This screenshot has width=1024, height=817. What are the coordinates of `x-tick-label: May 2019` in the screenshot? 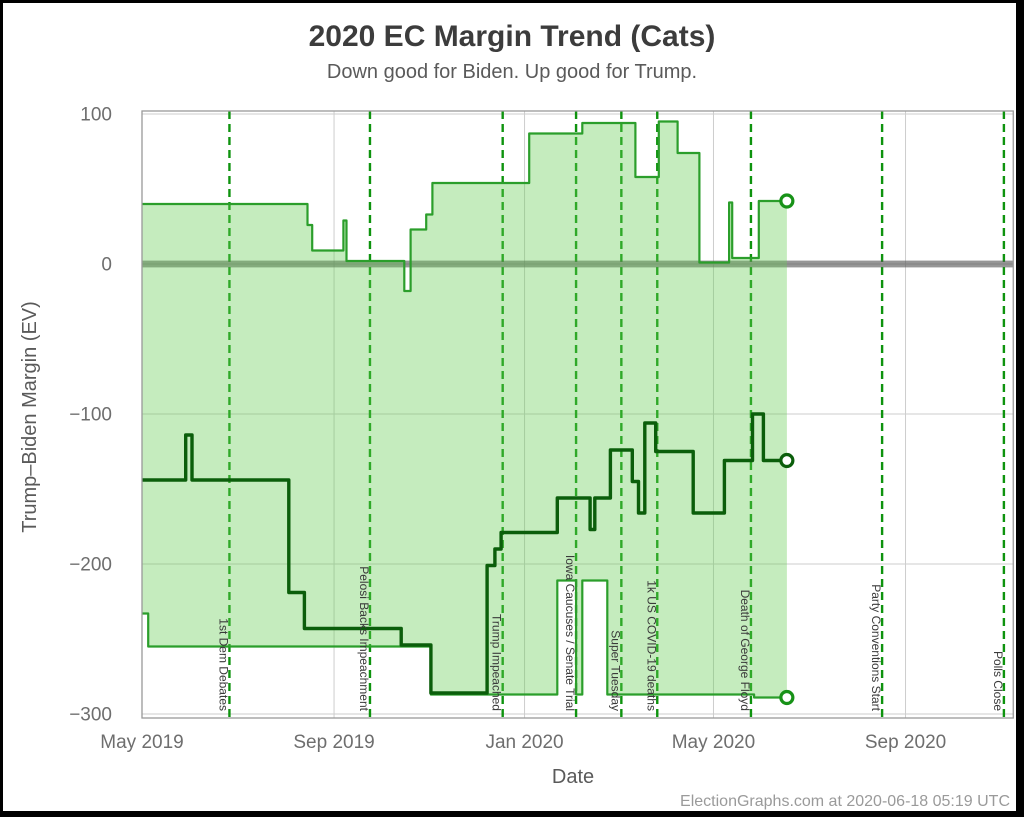 It's located at (141, 742).